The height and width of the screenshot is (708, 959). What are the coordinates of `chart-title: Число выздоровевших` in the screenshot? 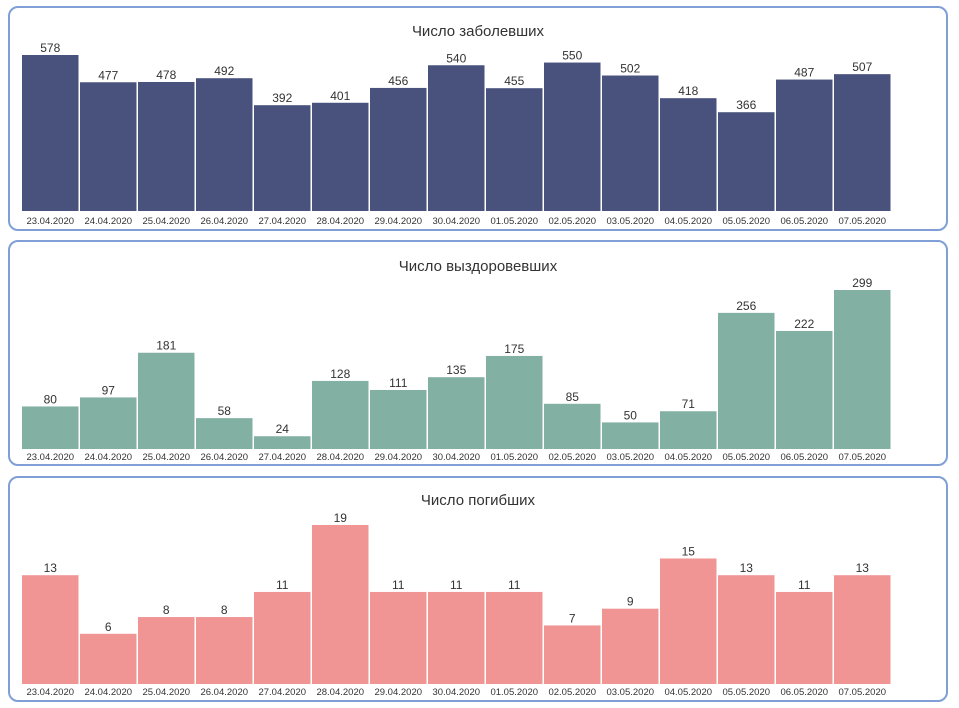 It's located at (478, 266).